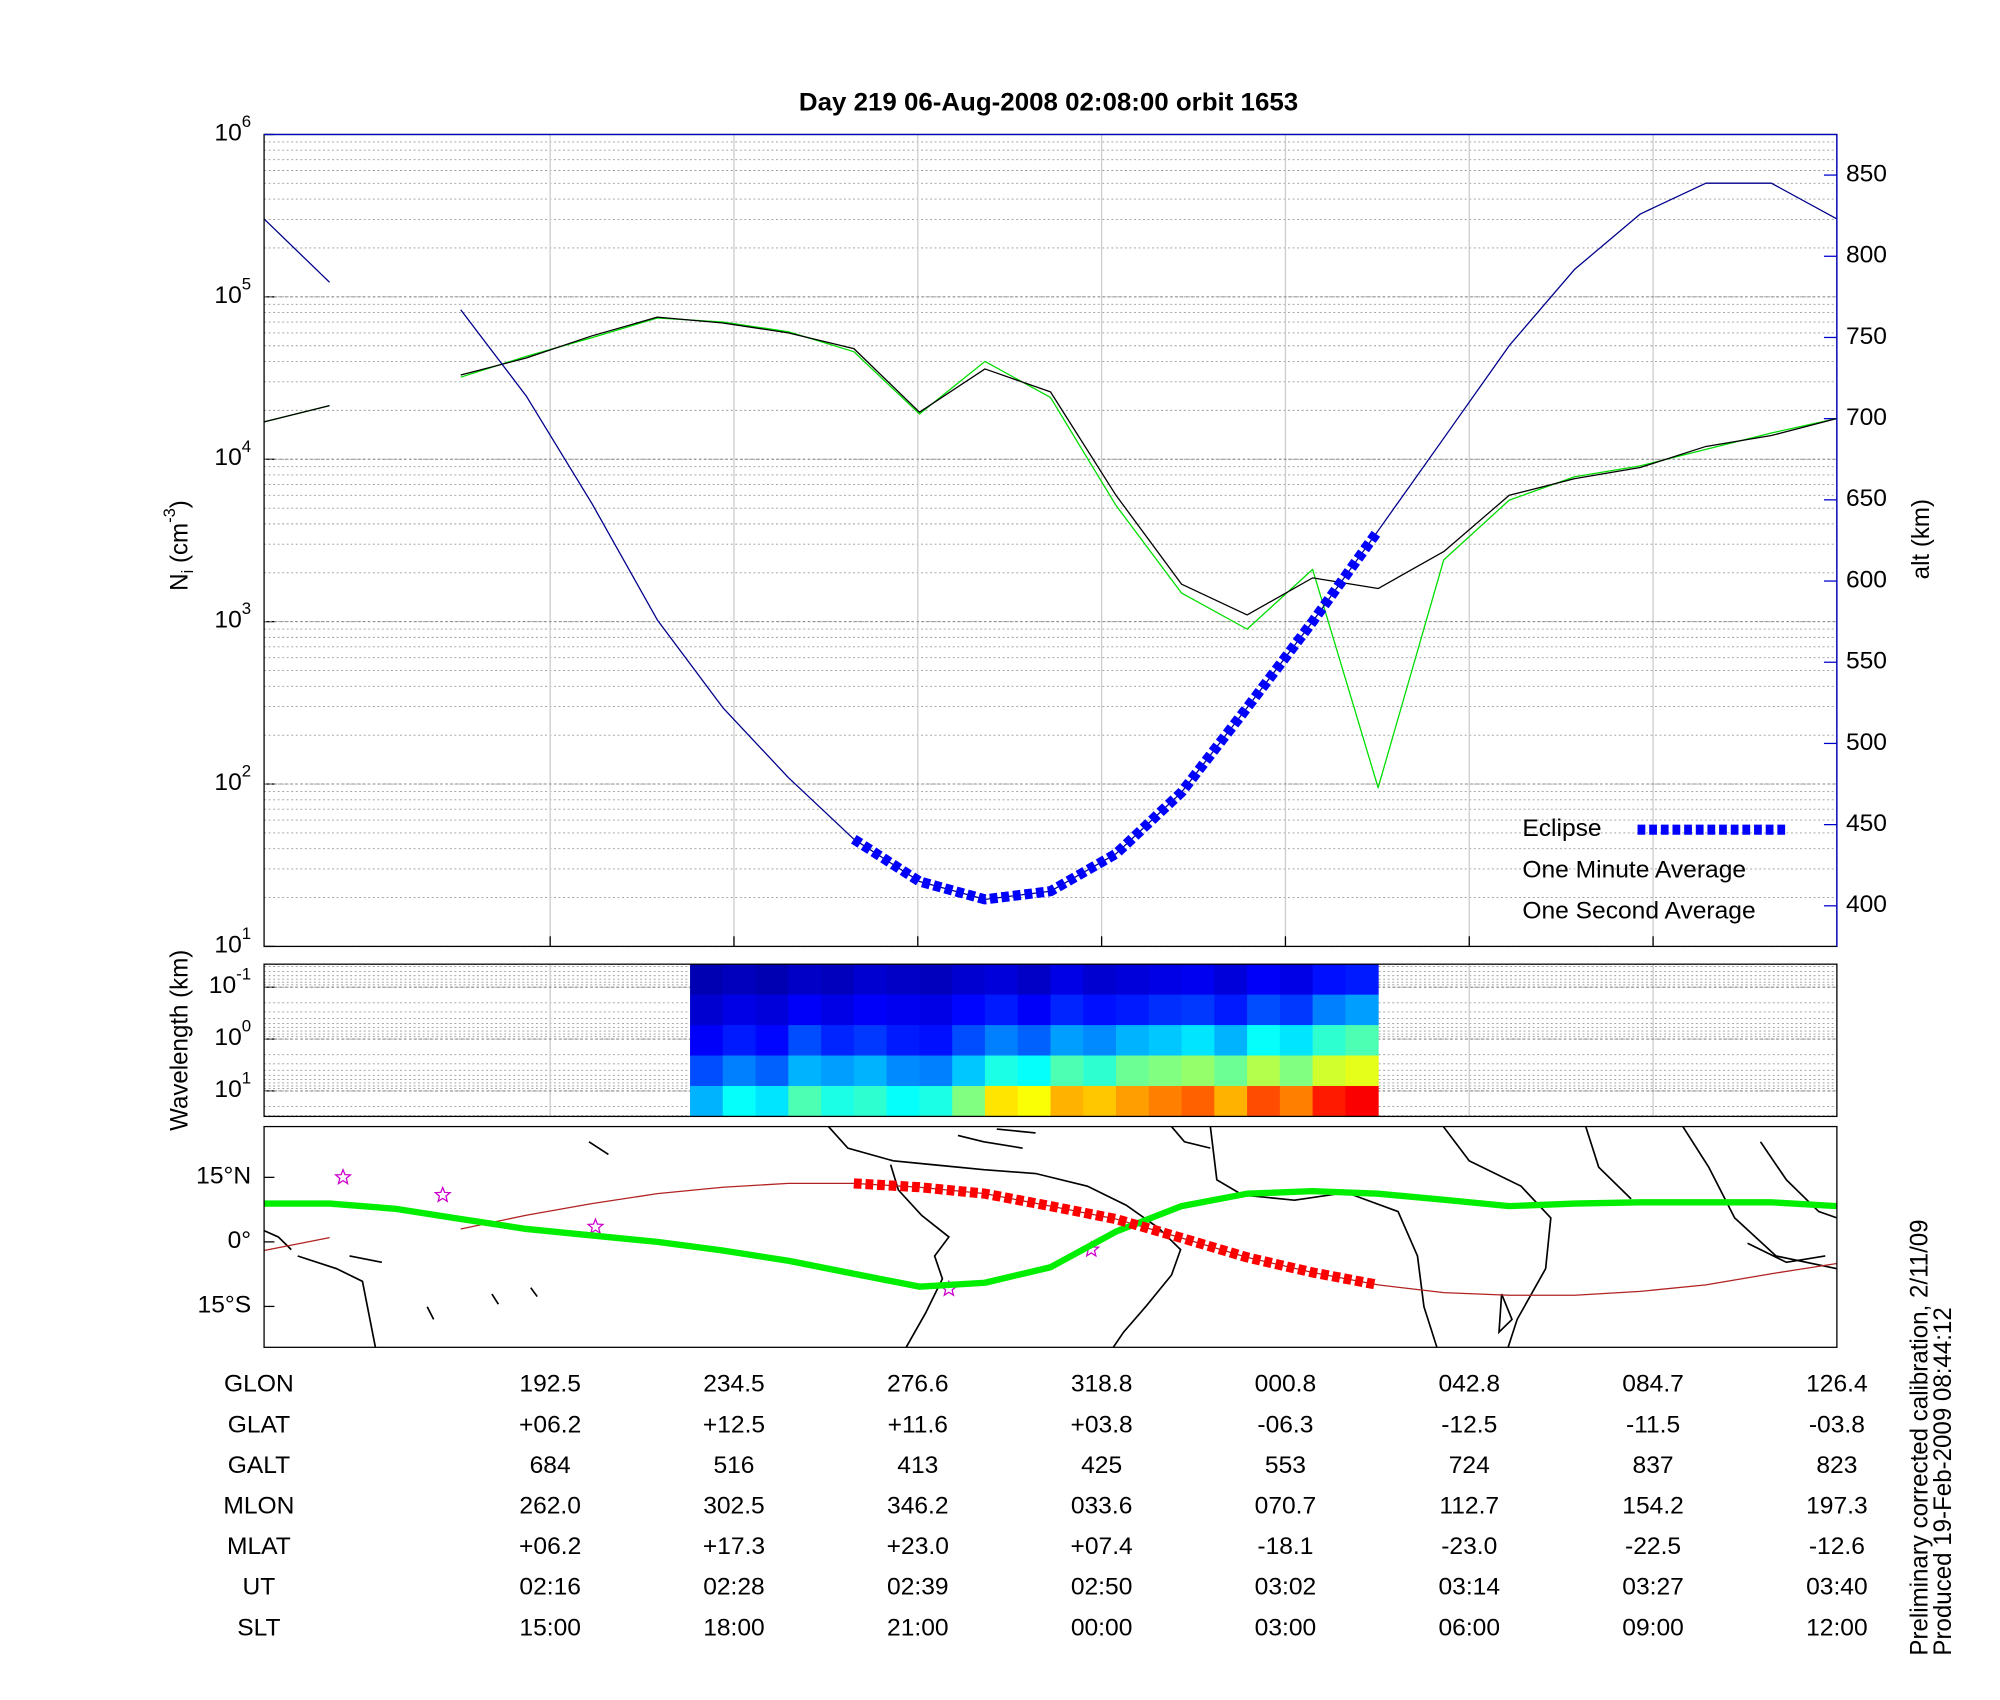  I want to click on table-cell: 03:27, so click(1653, 1587).